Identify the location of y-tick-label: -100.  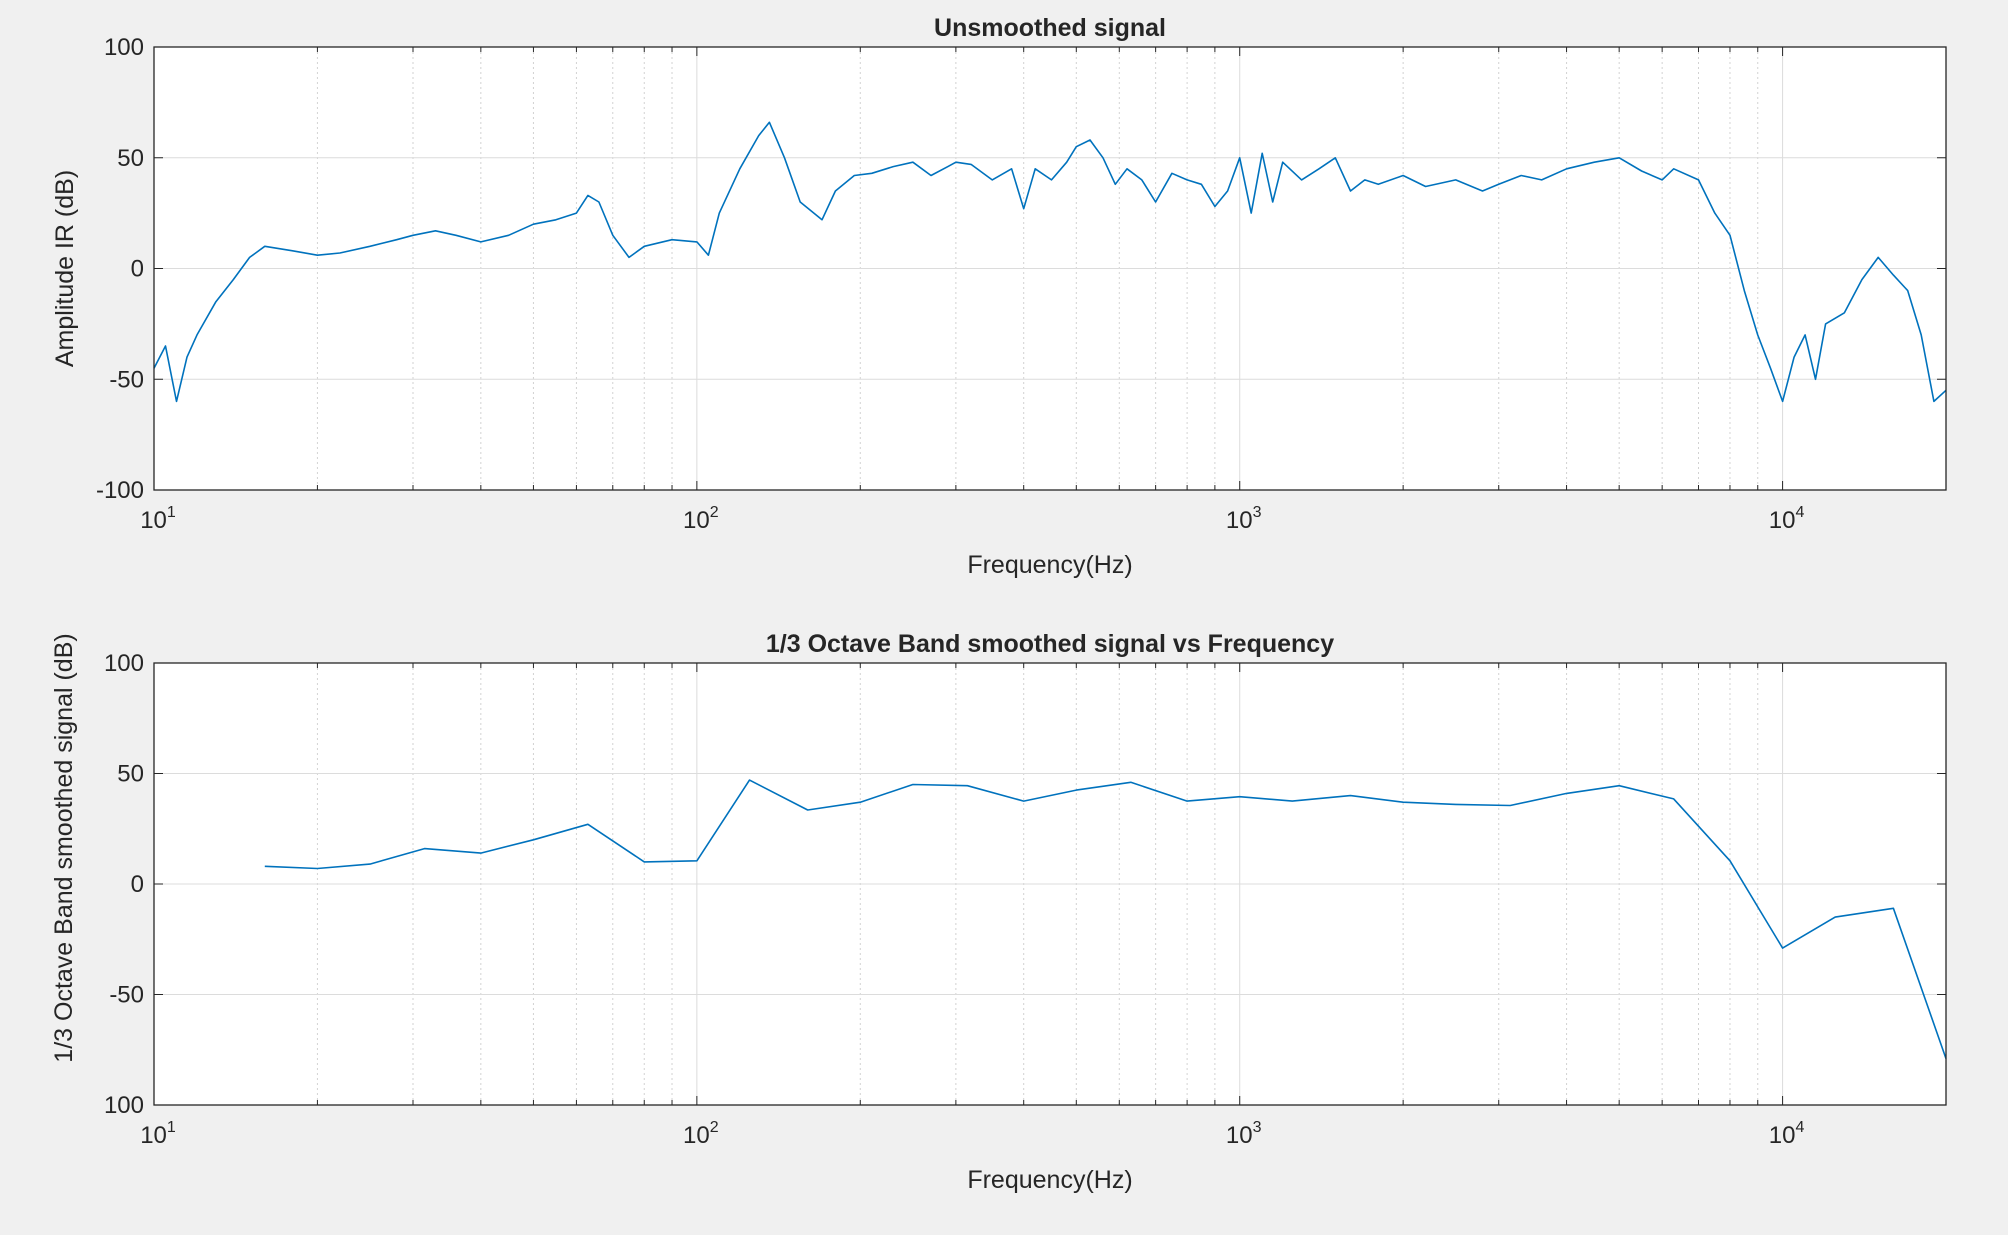
(120, 490).